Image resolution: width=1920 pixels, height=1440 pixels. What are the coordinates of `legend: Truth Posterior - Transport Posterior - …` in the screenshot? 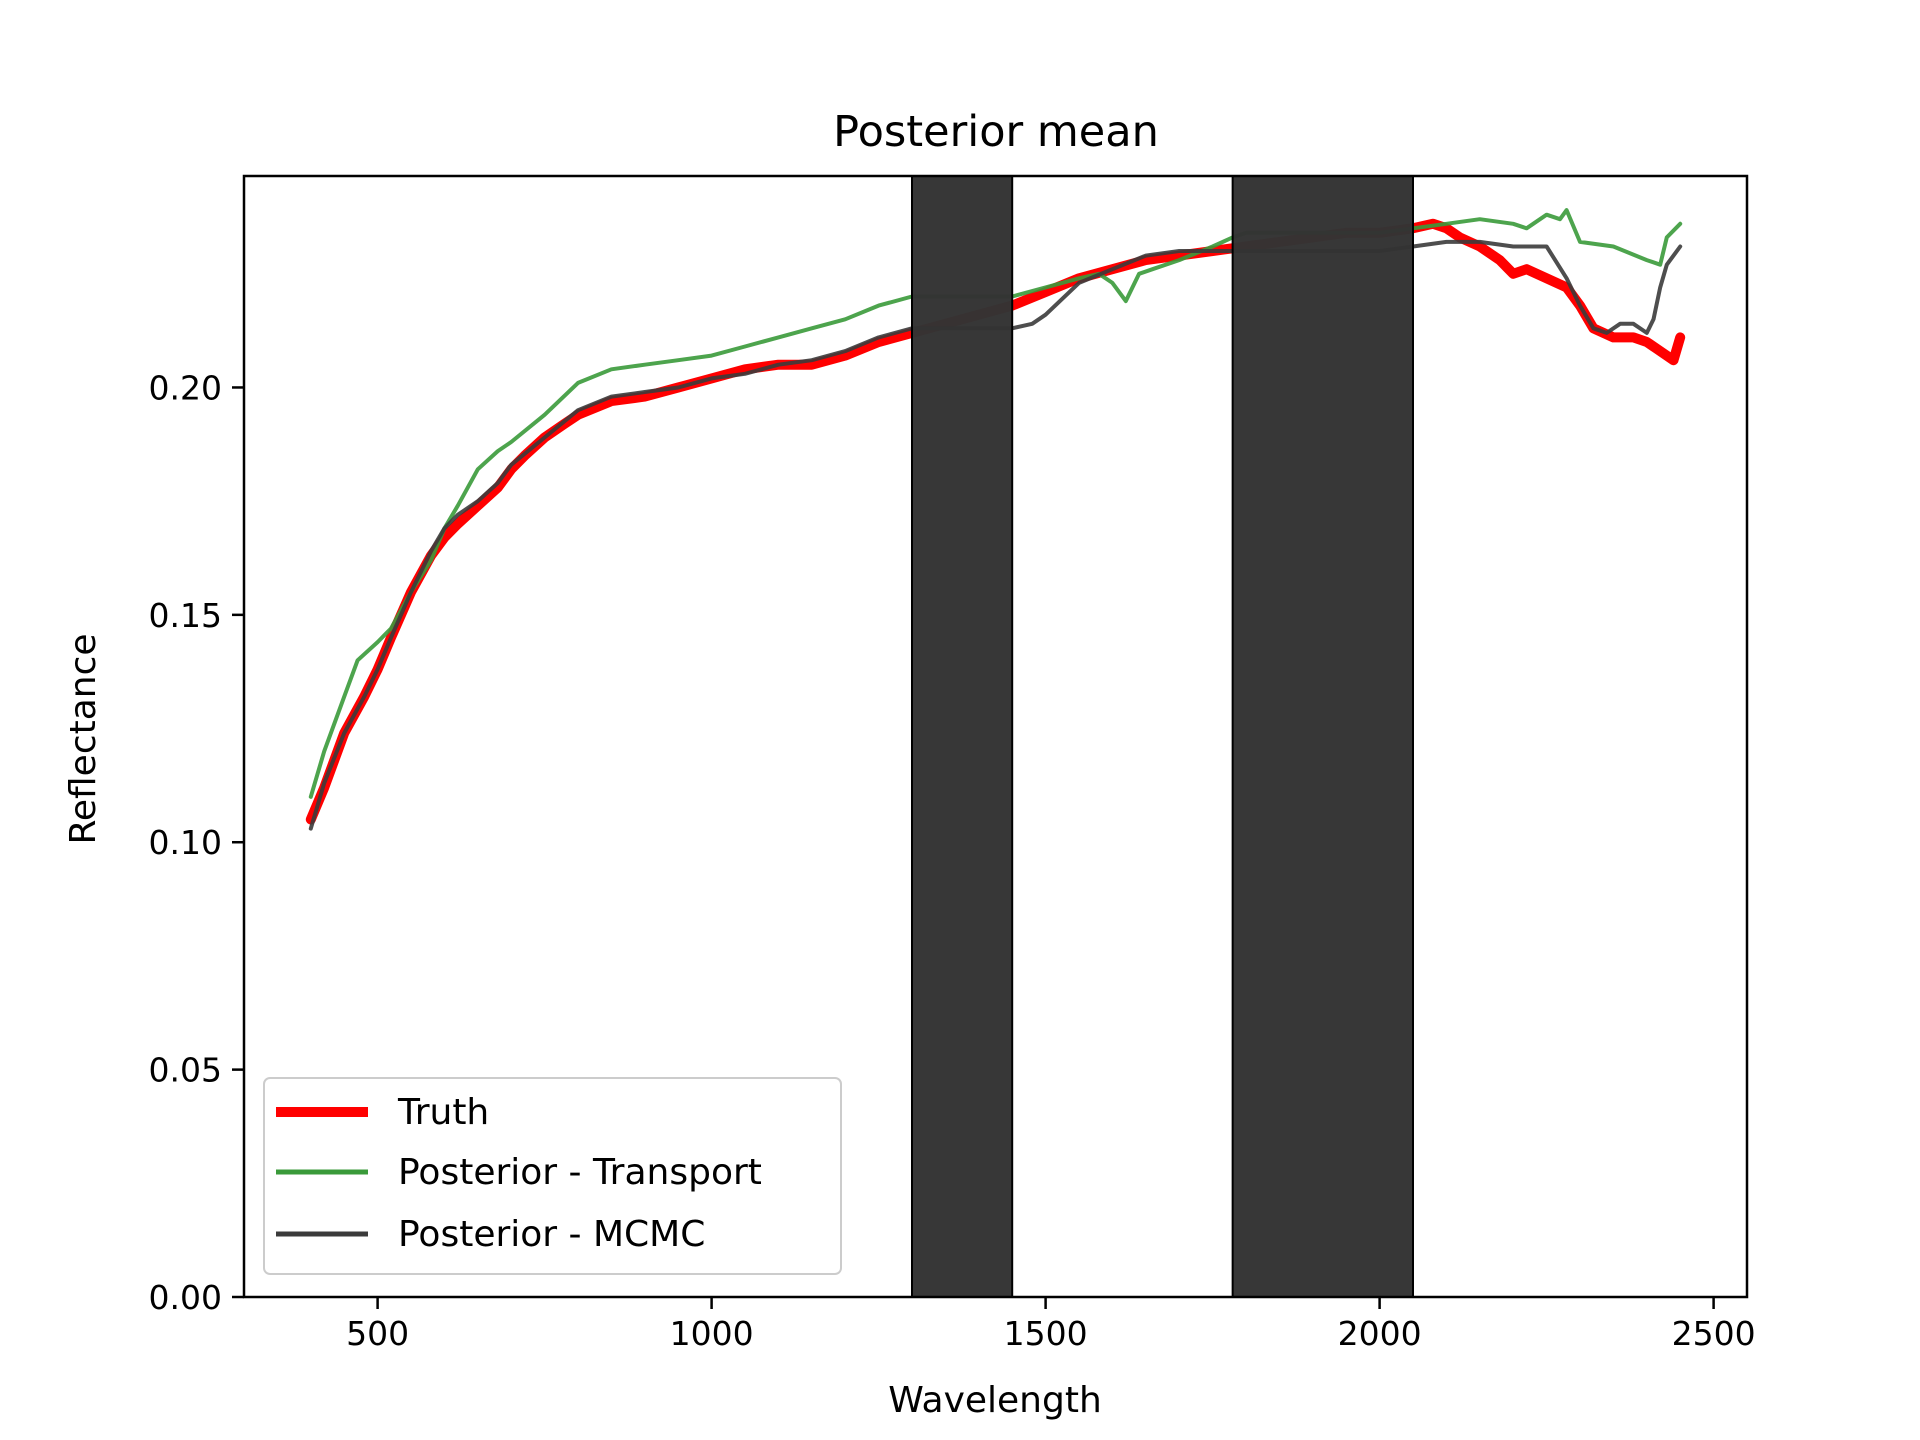 It's located at (552, 1176).